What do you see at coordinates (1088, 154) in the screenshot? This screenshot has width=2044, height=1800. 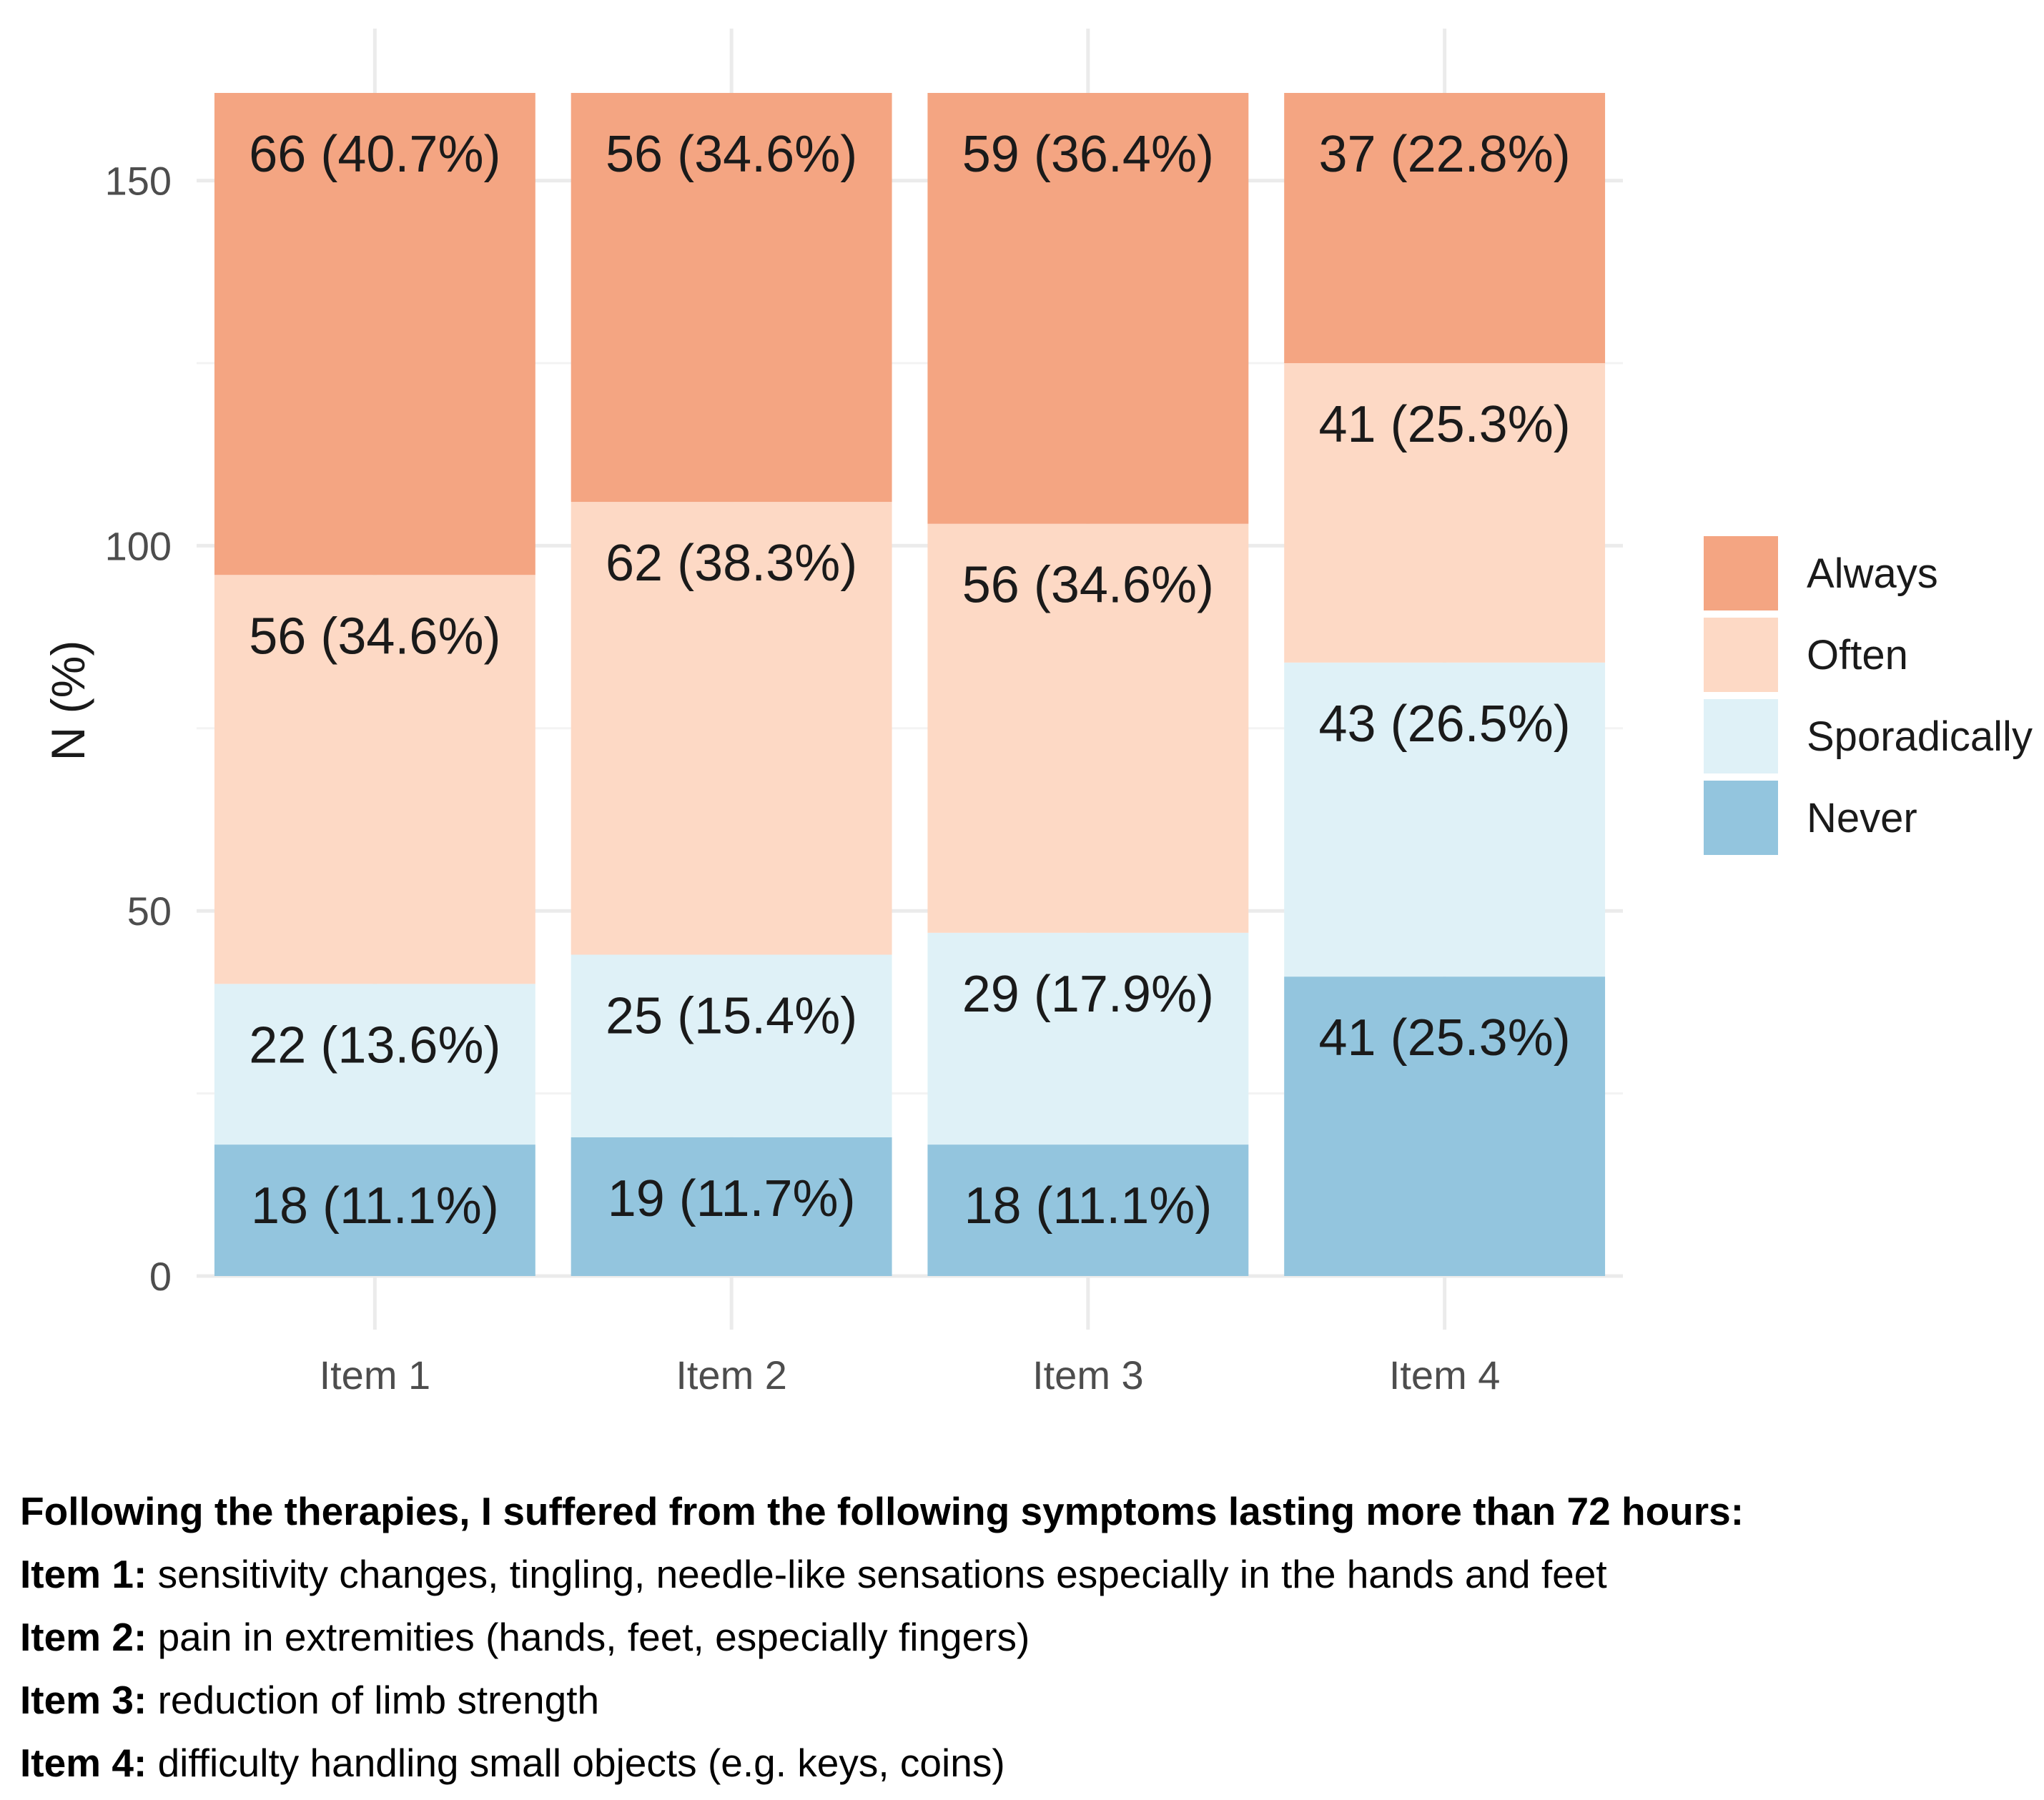 I see `bar-segment-label: 59 (36.4%)` at bounding box center [1088, 154].